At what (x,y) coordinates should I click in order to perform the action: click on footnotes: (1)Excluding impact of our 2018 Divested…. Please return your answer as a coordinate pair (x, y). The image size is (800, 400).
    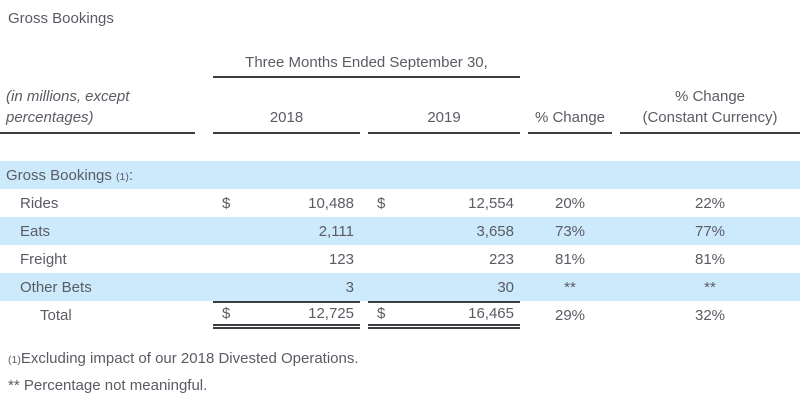
    Looking at the image, I should click on (404, 372).